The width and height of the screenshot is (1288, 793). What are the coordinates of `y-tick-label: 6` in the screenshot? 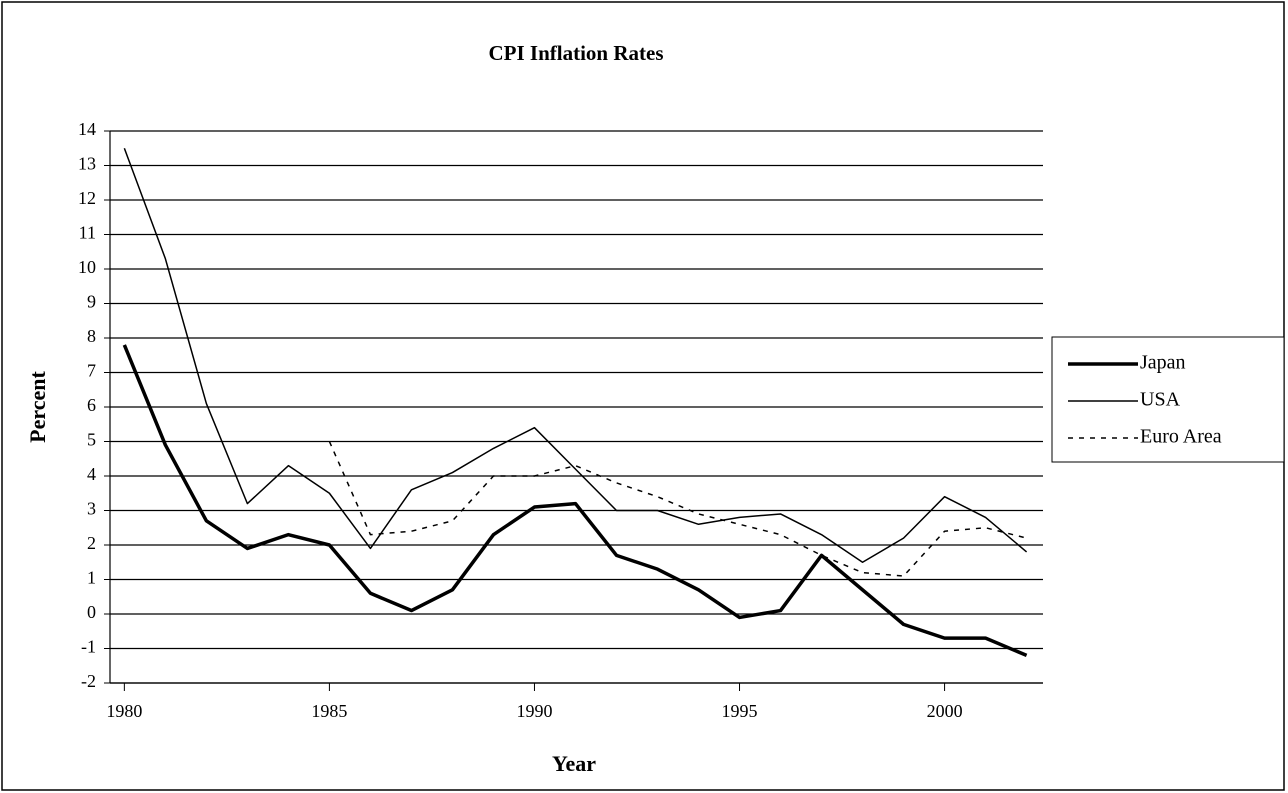 It's located at (91, 405).